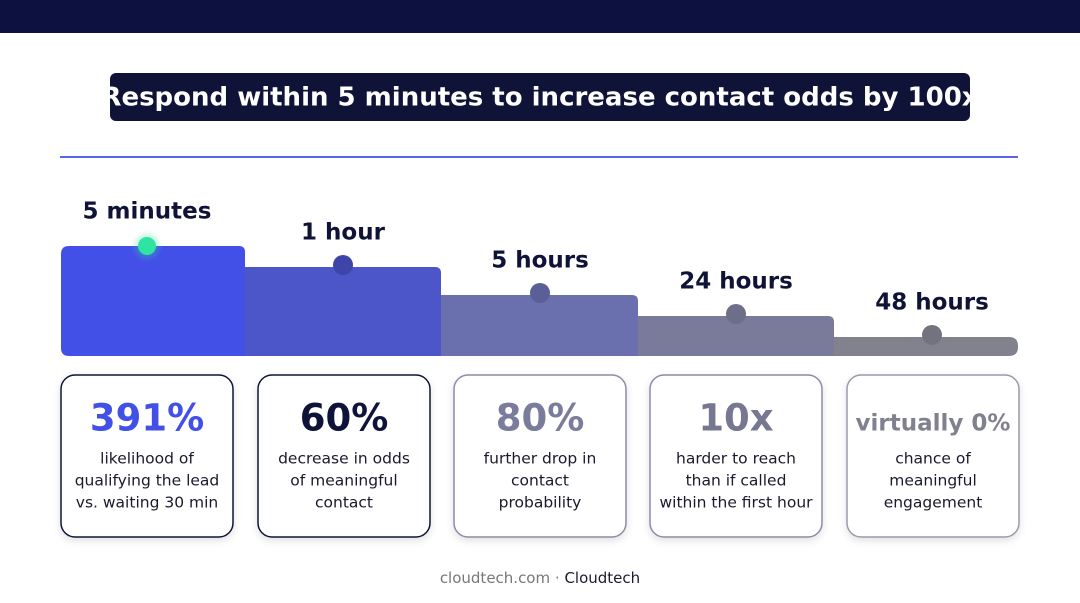 Image resolution: width=1080 pixels, height=603 pixels. What do you see at coordinates (147, 418) in the screenshot?
I see `card-stat: 391%` at bounding box center [147, 418].